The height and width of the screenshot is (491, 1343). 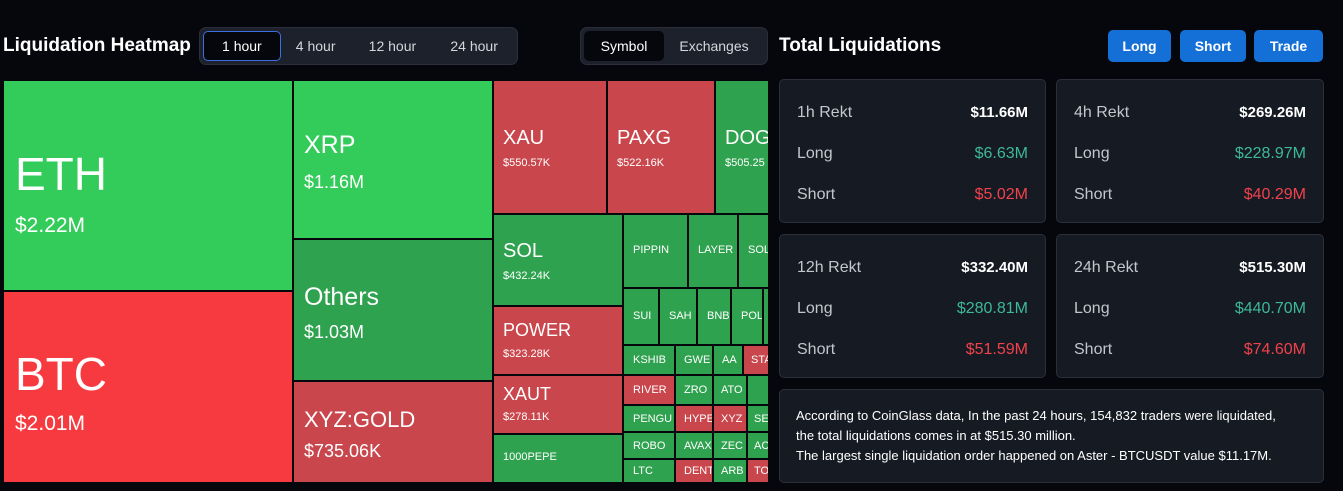 I want to click on long-button: Long, so click(x=1139, y=46).